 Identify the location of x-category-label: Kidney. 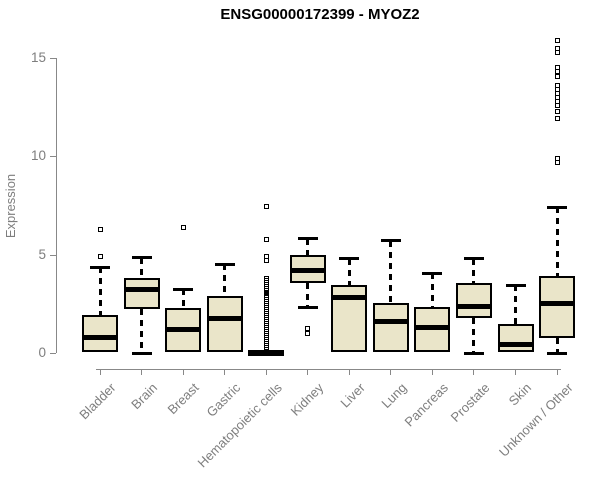
(307, 399).